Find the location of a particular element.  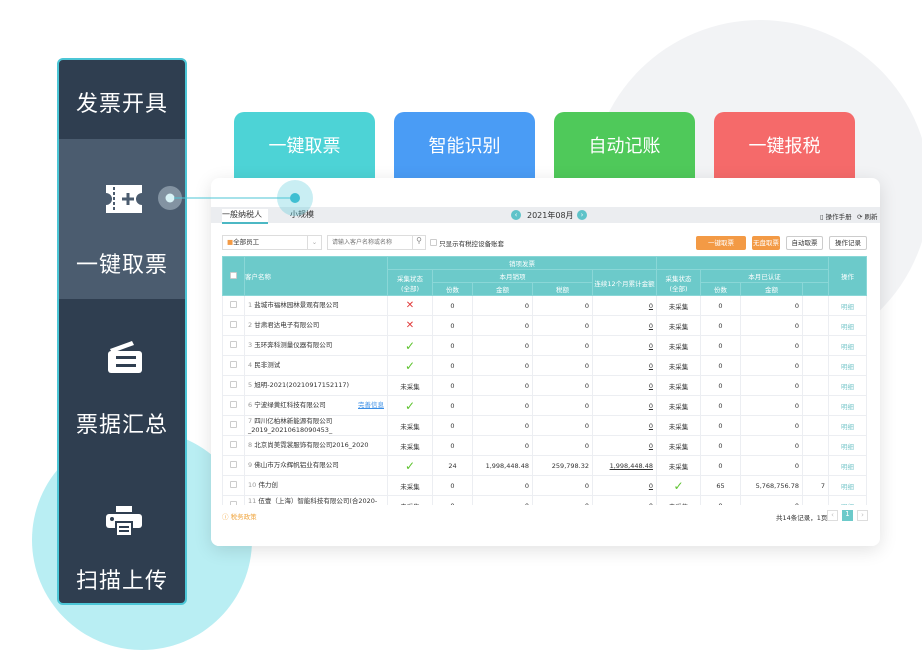

sidebar-item-invoice-issue: 发票开具 is located at coordinates (122, 99).